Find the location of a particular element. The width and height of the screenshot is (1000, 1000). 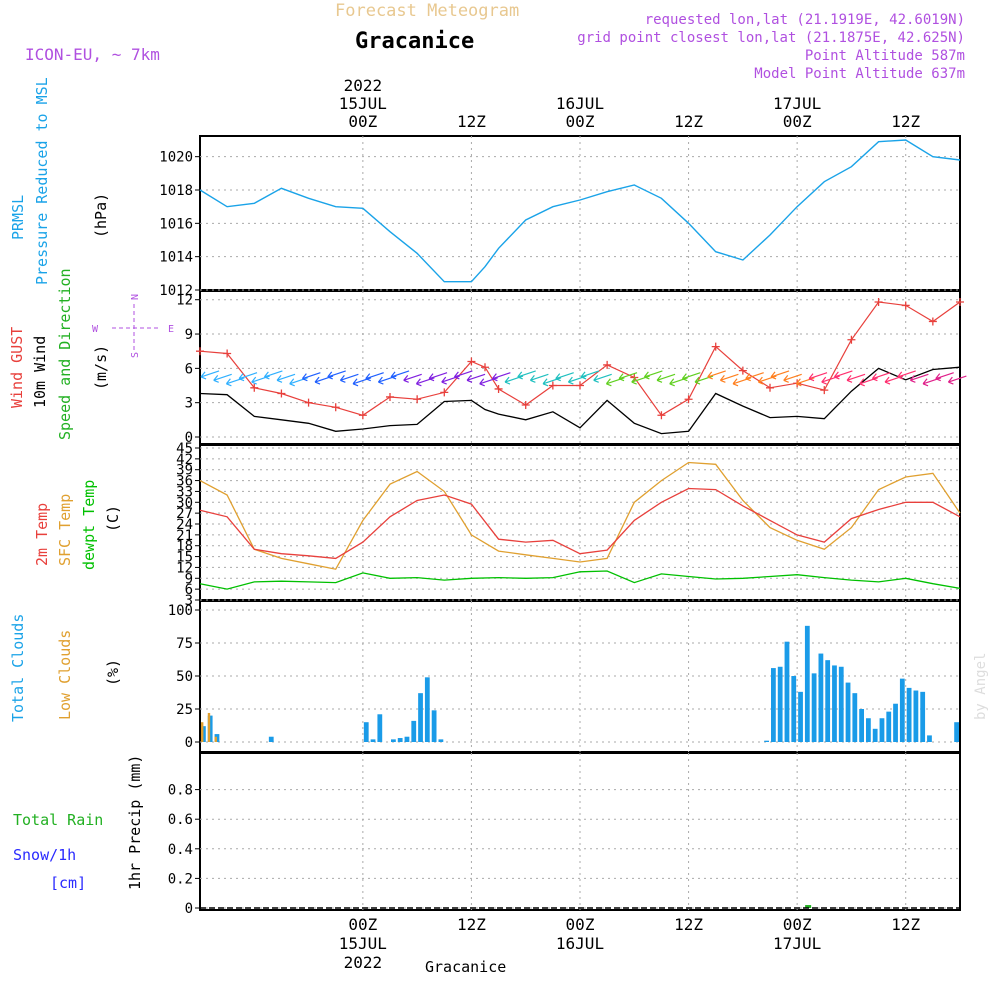

t2m-label: 2m Temp is located at coordinates (42, 534).